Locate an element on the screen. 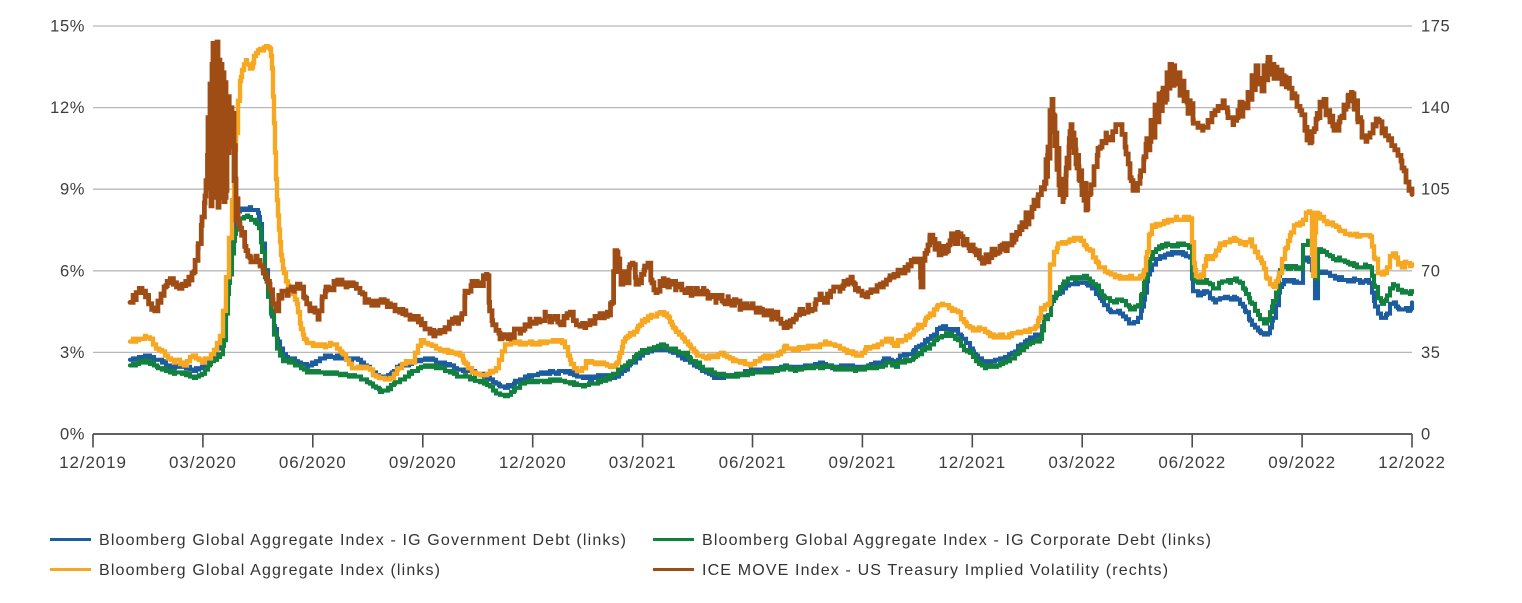 The width and height of the screenshot is (1522, 603). svg-text: 06/2020 is located at coordinates (313, 462).